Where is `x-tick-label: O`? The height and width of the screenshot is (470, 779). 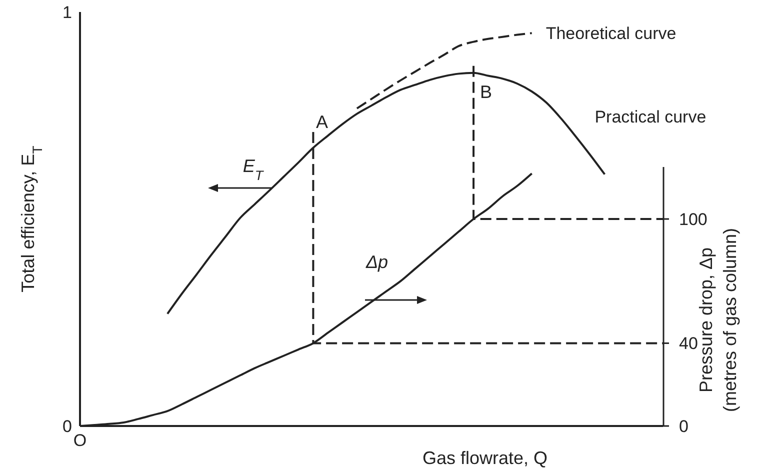 x-tick-label: O is located at coordinates (80, 440).